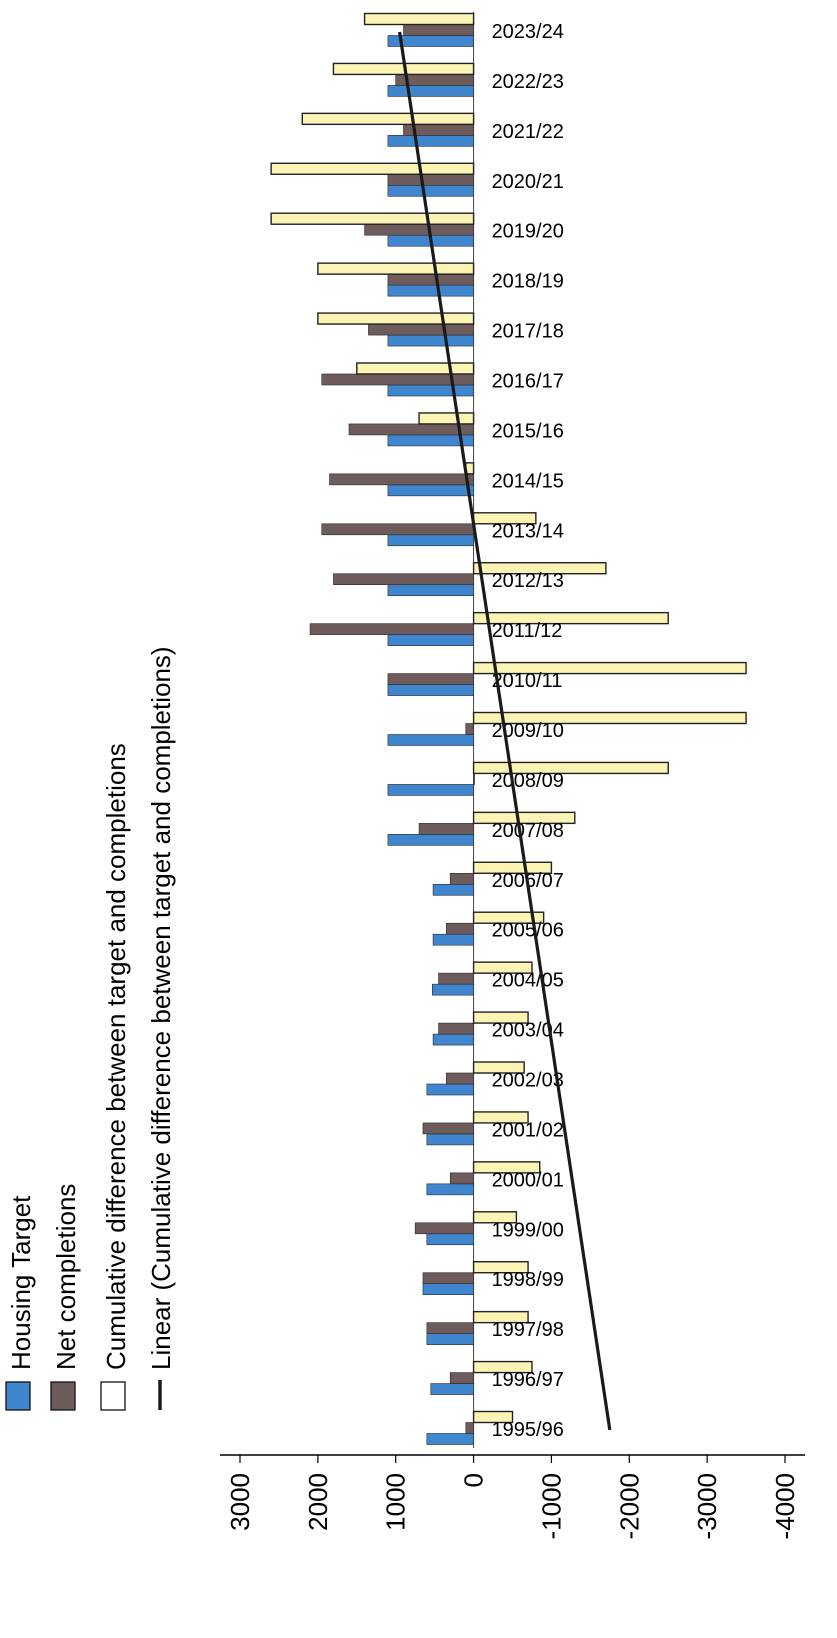  I want to click on category-label: 2013/14, so click(528, 531).